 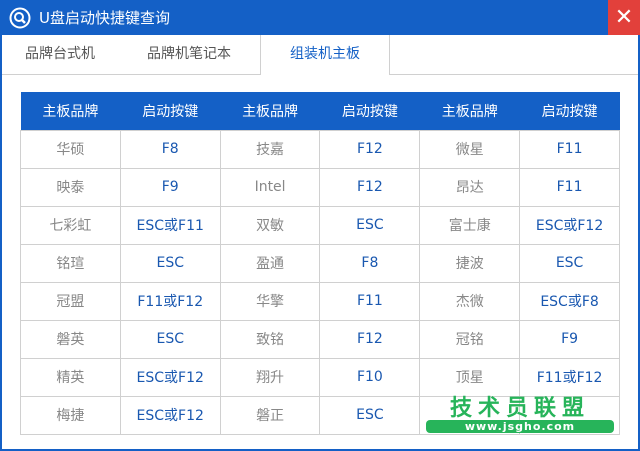 What do you see at coordinates (270, 263) in the screenshot?
I see `brand-cell: 盈通` at bounding box center [270, 263].